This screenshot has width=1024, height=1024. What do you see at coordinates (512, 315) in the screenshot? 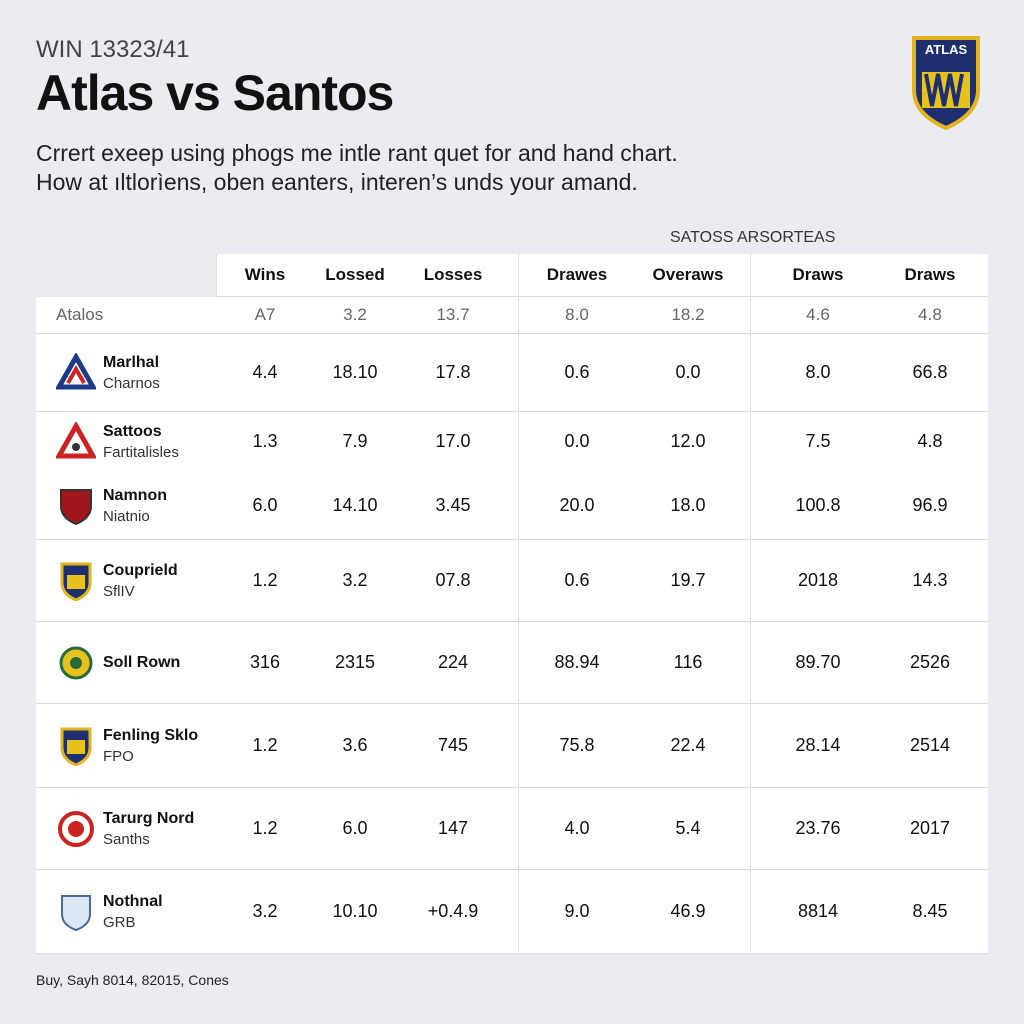
I see `summary-row: Atalos A7 3.2 13.7 8.0 18.2 4.6 4.8` at bounding box center [512, 315].